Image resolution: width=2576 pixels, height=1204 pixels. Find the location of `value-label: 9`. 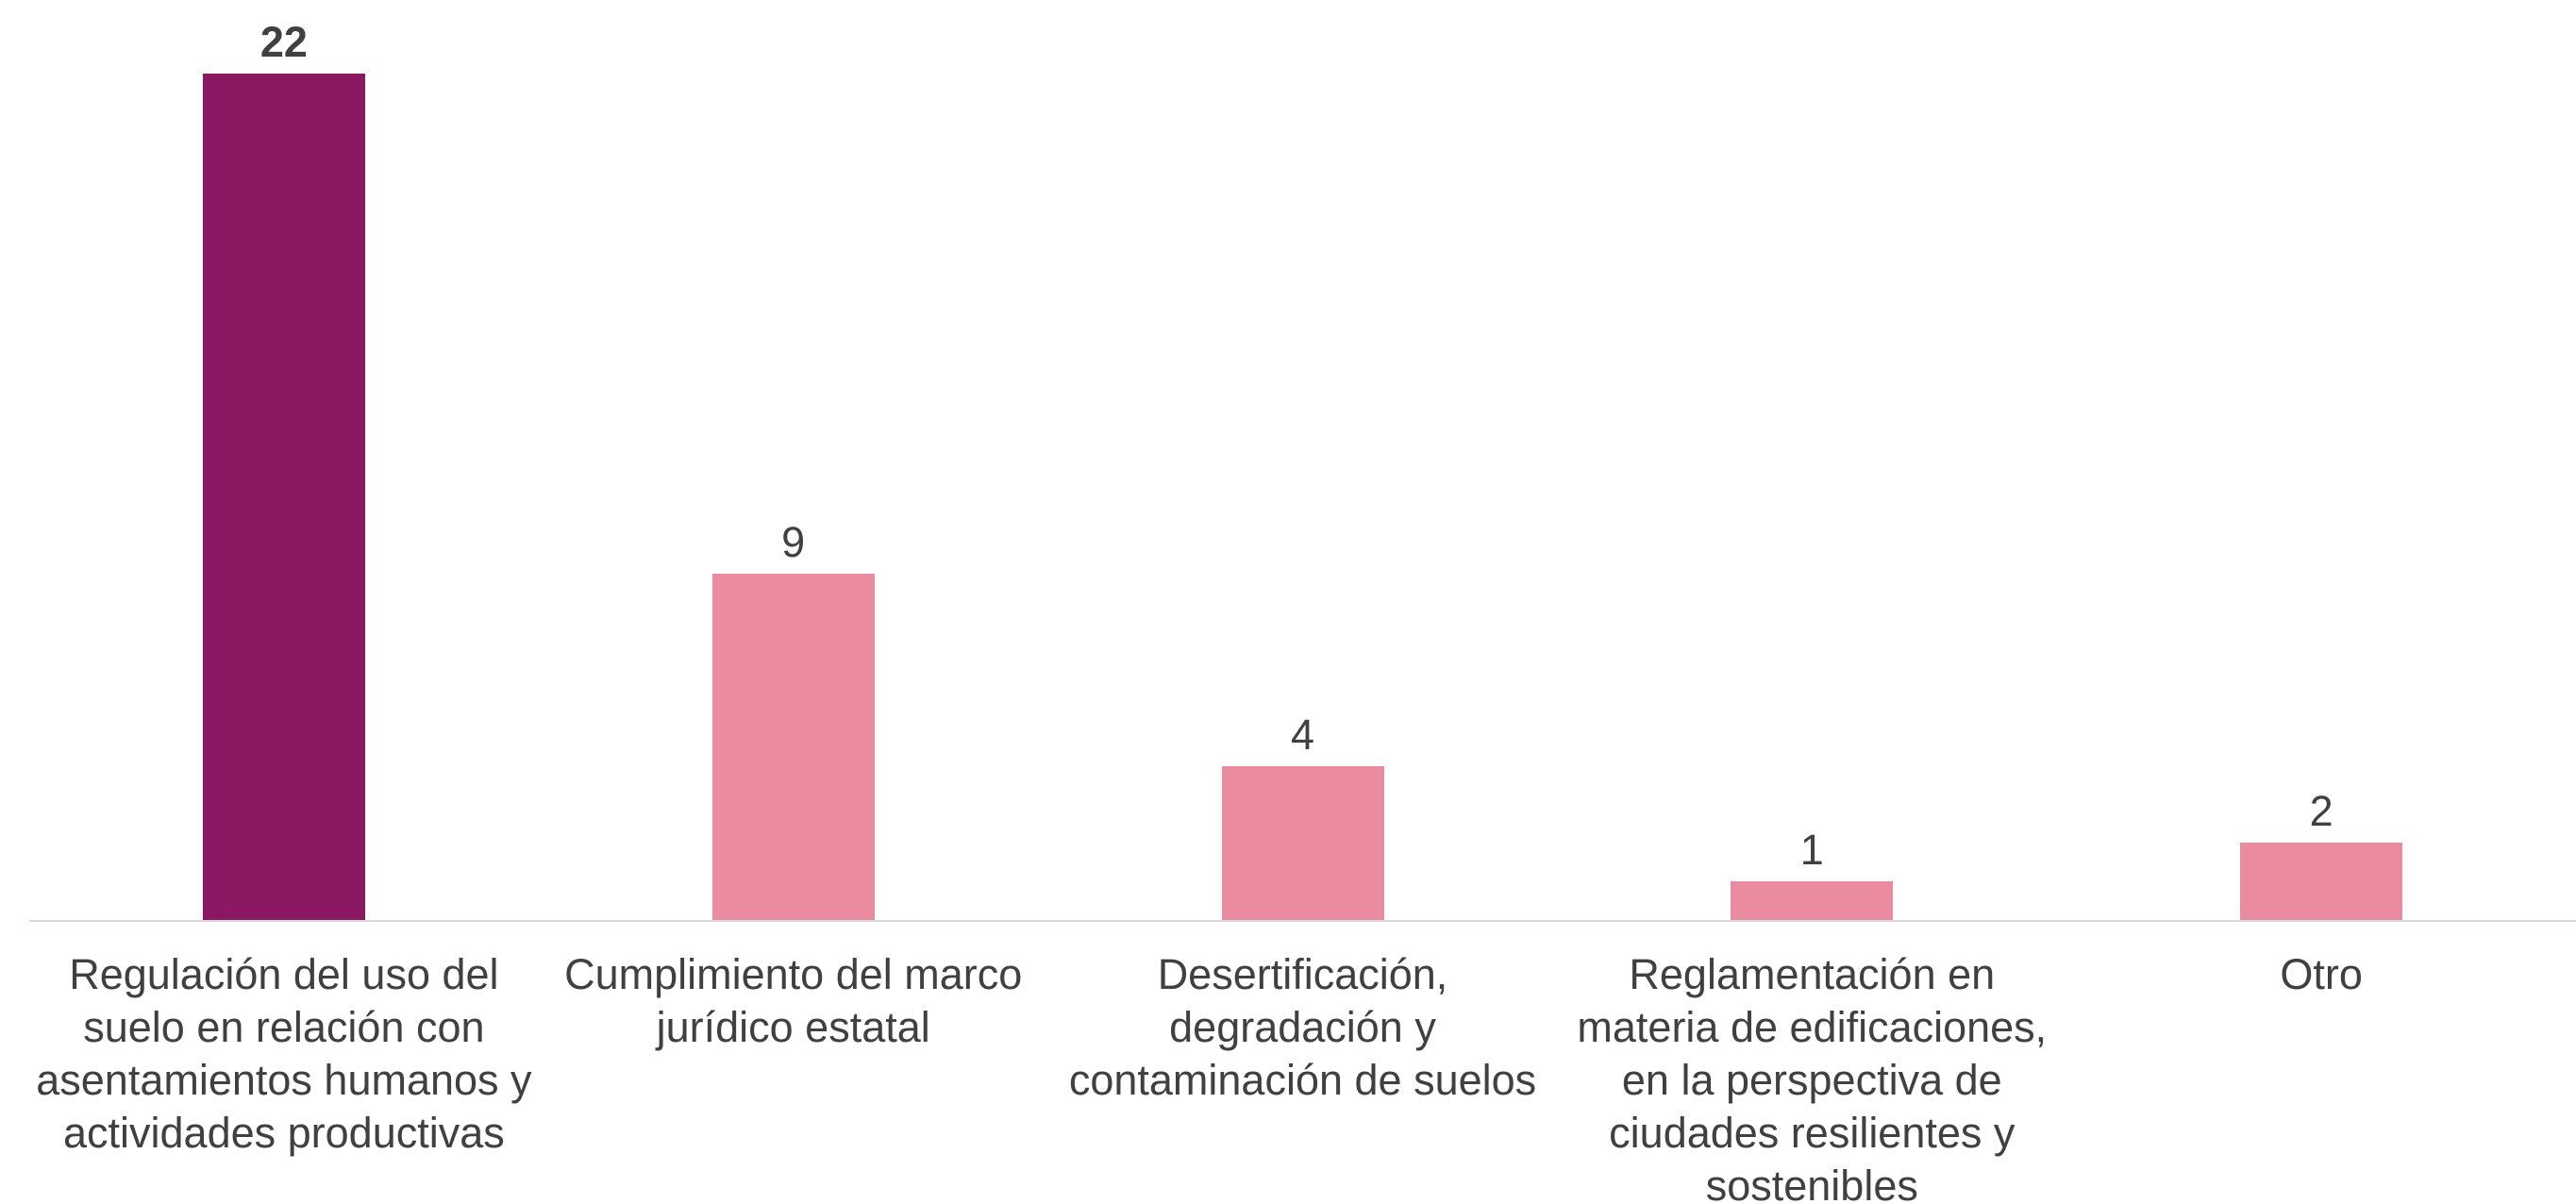

value-label: 9 is located at coordinates (793, 542).